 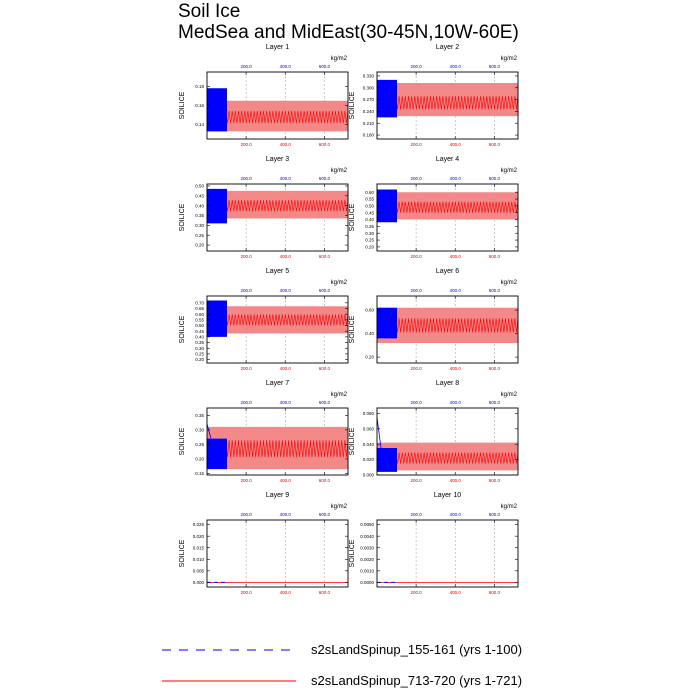 I want to click on panel-title: Layer 2, so click(x=447, y=47).